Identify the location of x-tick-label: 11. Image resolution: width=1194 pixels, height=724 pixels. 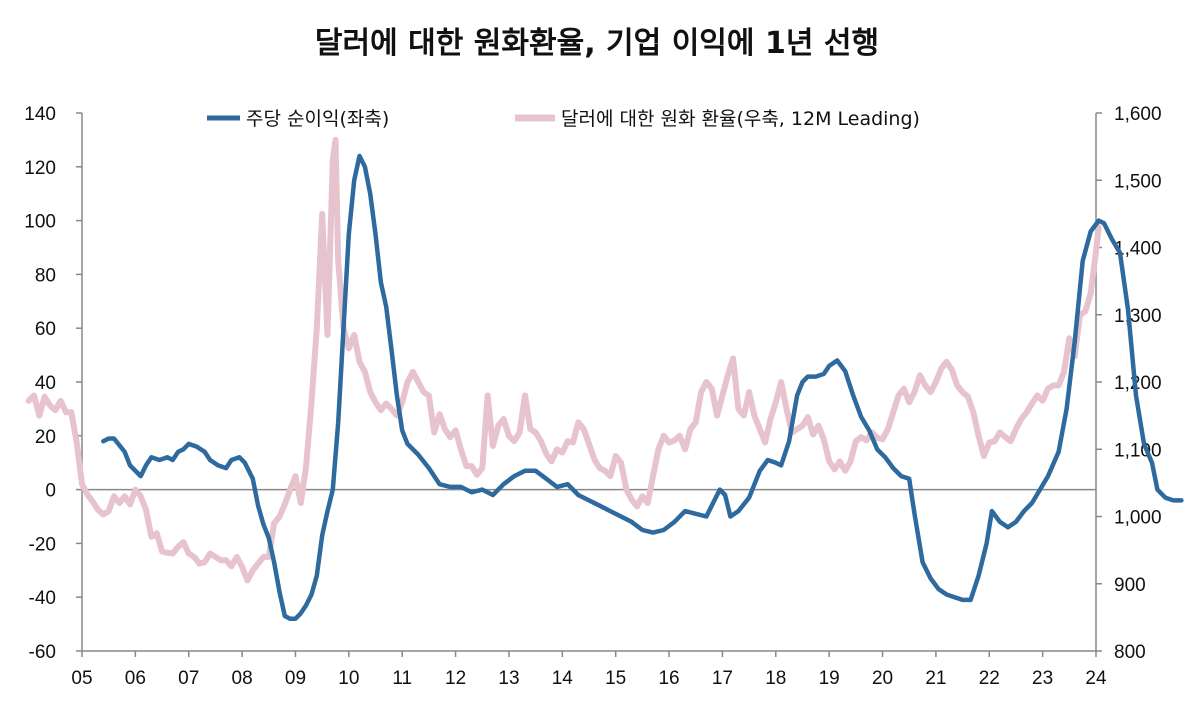
(402, 678).